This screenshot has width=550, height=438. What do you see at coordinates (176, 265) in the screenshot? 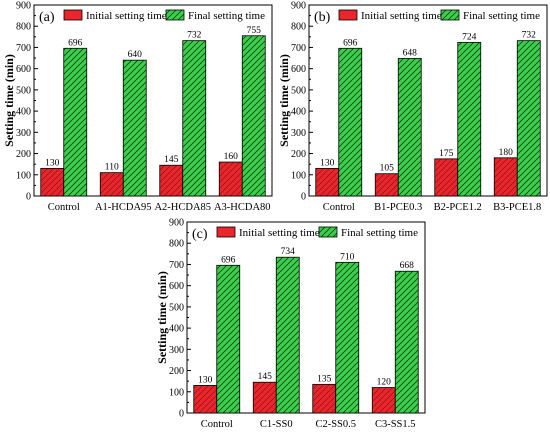
I see `y-tick-label: 700` at bounding box center [176, 265].